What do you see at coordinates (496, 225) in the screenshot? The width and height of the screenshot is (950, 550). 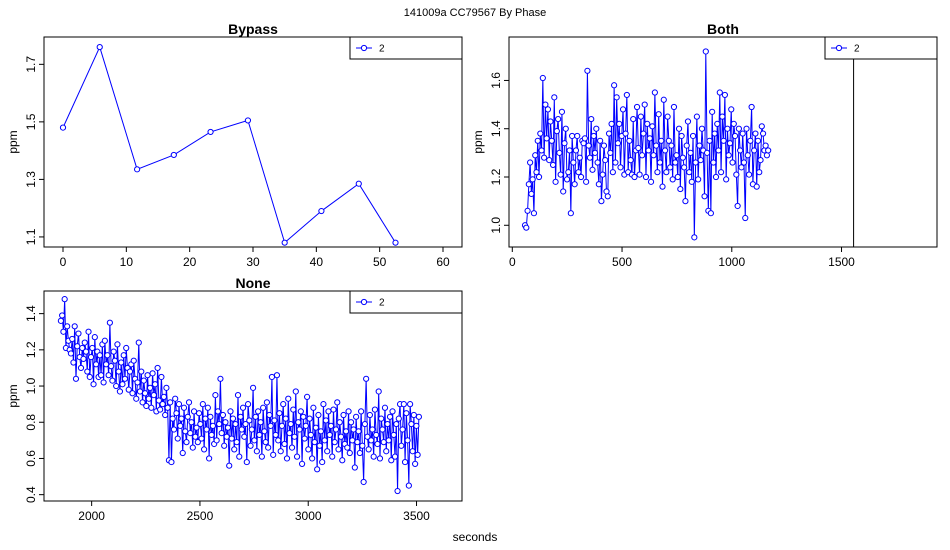 I see `chart1-ytick-label-0: 1.0` at bounding box center [496, 225].